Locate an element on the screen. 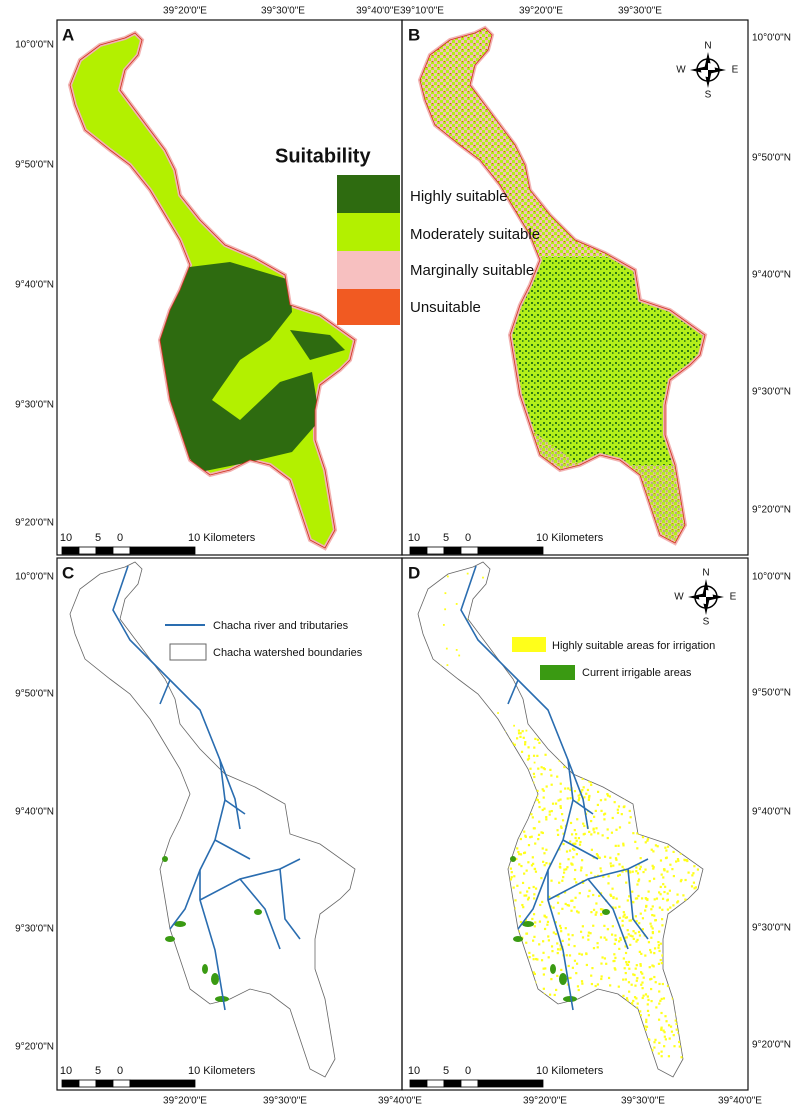 The image size is (796, 1110). top-axis-label: 39°30'0"E is located at coordinates (640, 11).